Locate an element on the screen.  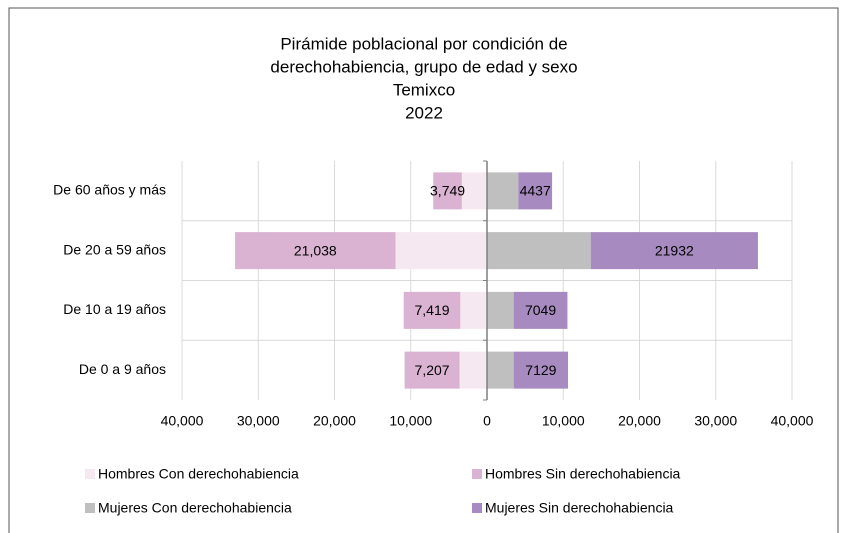
data-label: 21,038 is located at coordinates (315, 250).